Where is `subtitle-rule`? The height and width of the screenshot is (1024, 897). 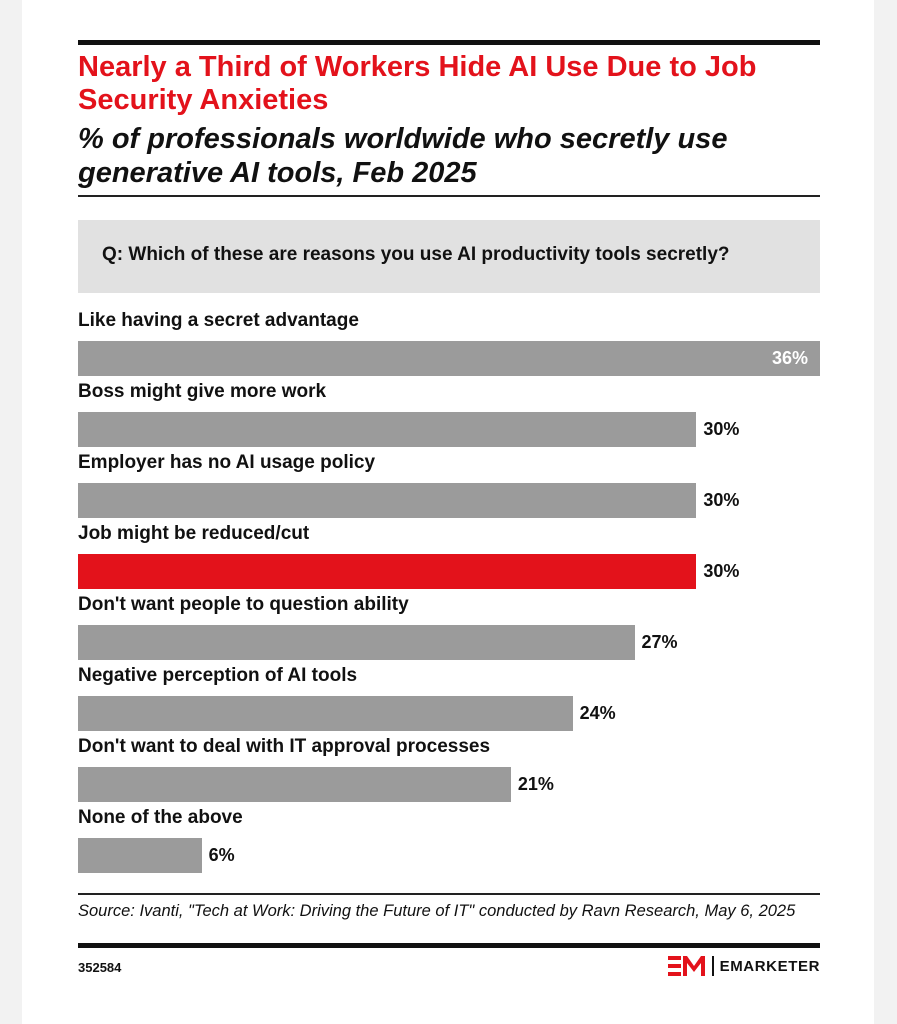 subtitle-rule is located at coordinates (449, 196).